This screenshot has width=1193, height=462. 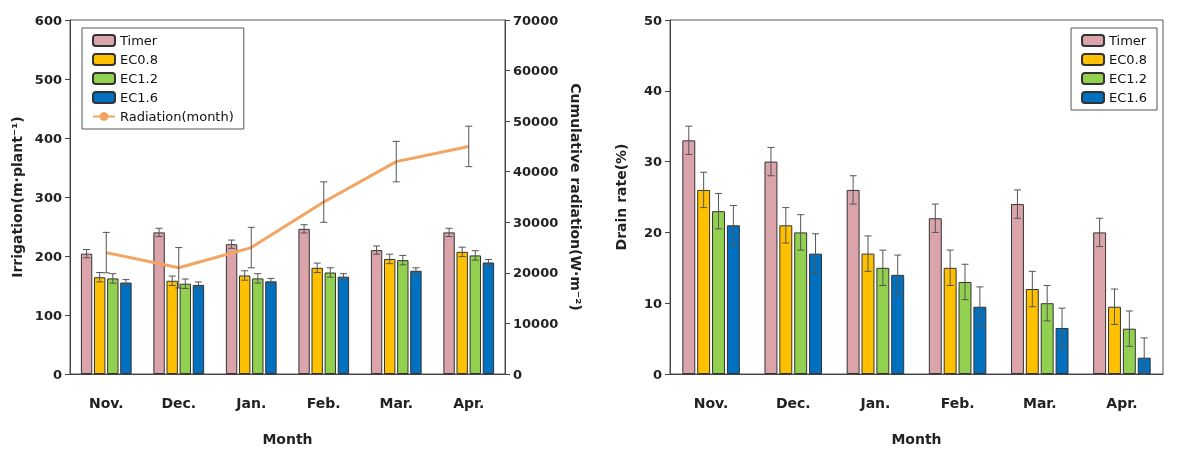 What do you see at coordinates (48, 197) in the screenshot?
I see `y-tick-label: 300` at bounding box center [48, 197].